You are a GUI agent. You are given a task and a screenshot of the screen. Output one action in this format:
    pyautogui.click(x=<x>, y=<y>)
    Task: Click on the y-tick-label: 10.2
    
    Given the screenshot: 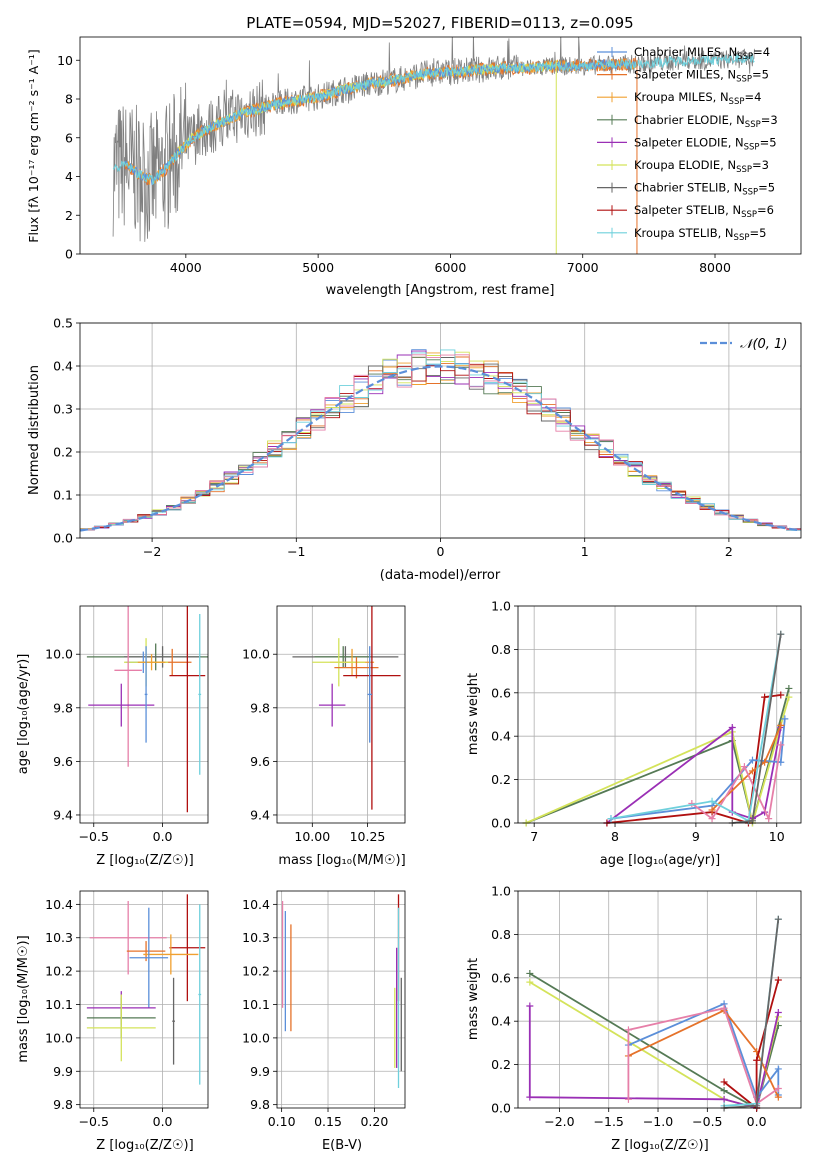 What is the action you would take?
    pyautogui.click(x=59, y=971)
    